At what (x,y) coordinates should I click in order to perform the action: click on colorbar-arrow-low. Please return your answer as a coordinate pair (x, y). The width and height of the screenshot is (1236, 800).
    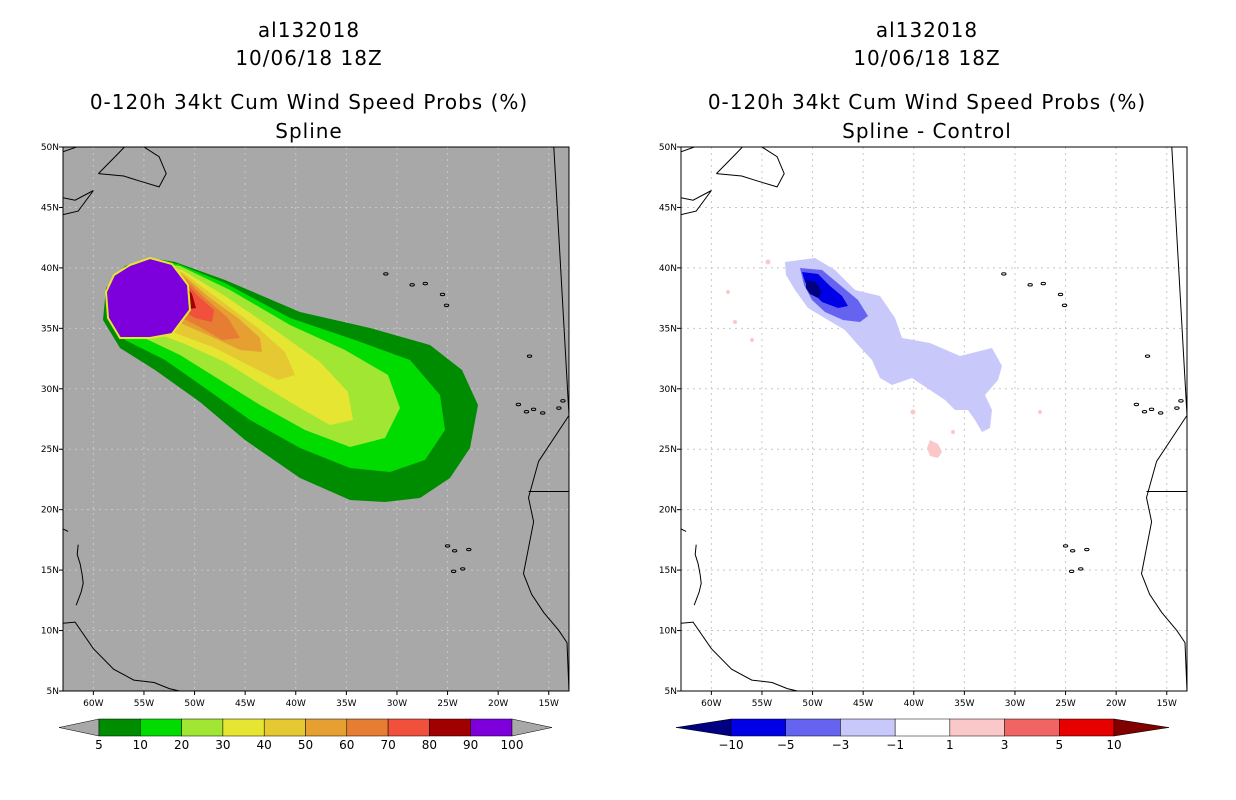
    Looking at the image, I should click on (79, 727).